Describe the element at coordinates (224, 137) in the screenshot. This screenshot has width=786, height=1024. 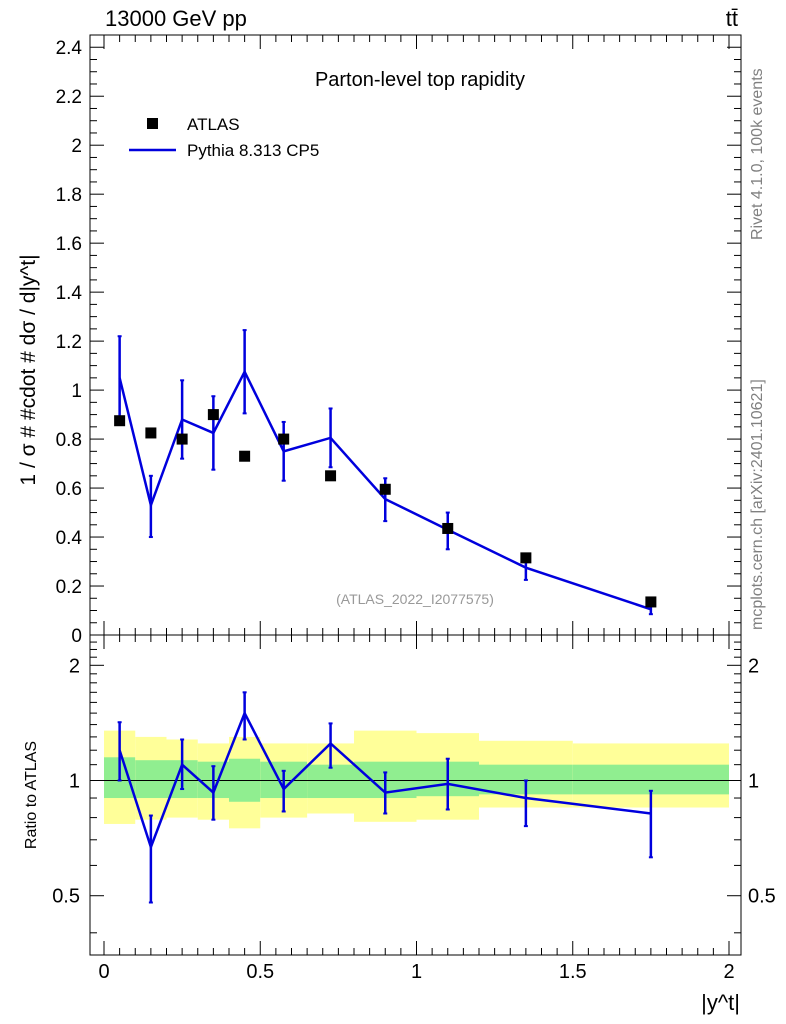
I see `legend: ATLAS Pythia 8.313 CP5` at that location.